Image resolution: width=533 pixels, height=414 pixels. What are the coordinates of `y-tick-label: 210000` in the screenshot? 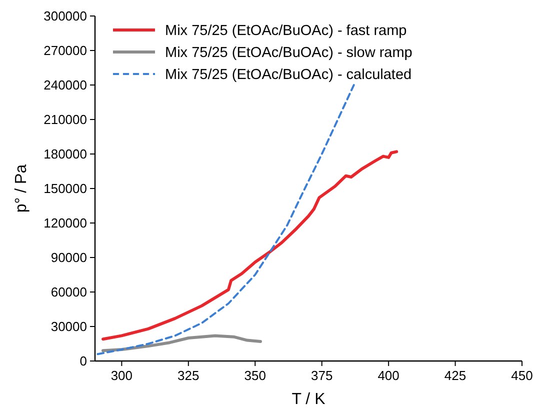 It's located at (65, 119).